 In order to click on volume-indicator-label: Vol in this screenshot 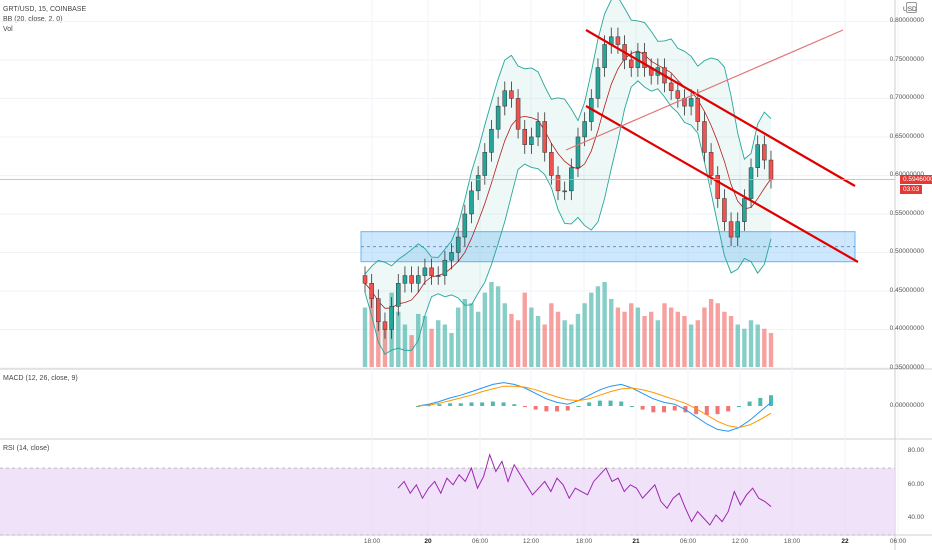, I will do `click(8, 29)`.